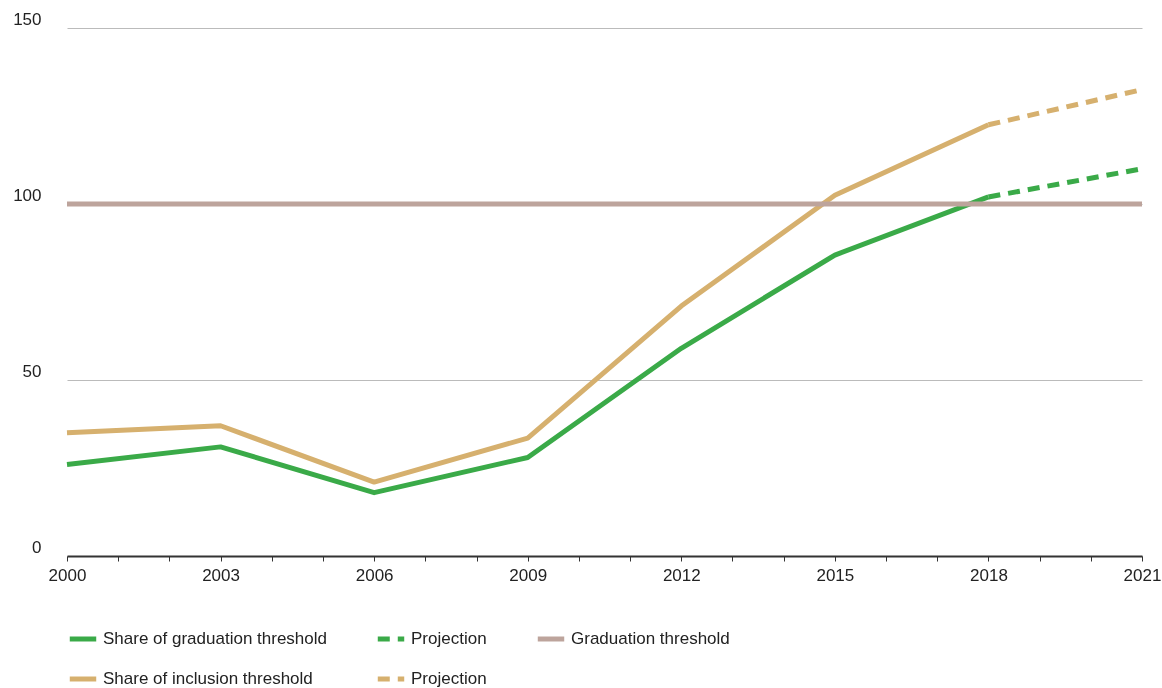 This screenshot has width=1162, height=688. I want to click on y-tick-label: 50, so click(32, 371).